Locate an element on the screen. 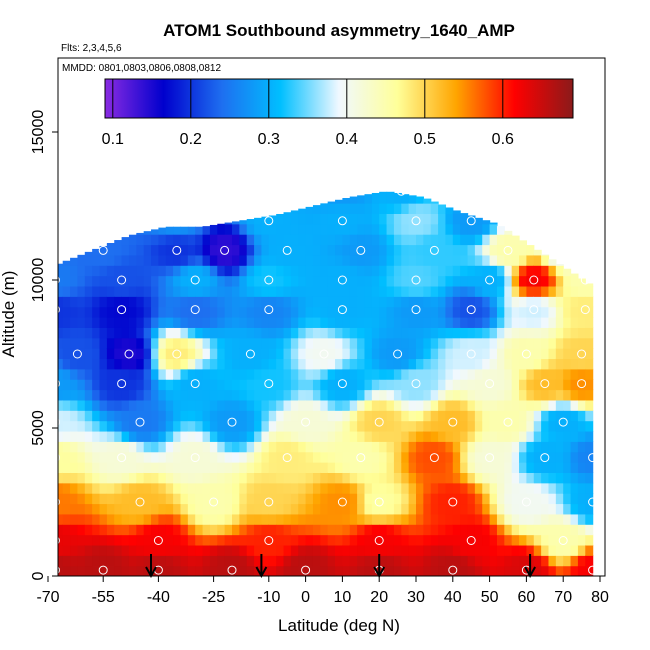  y-axis-label: Altitude (m) is located at coordinates (9, 314).